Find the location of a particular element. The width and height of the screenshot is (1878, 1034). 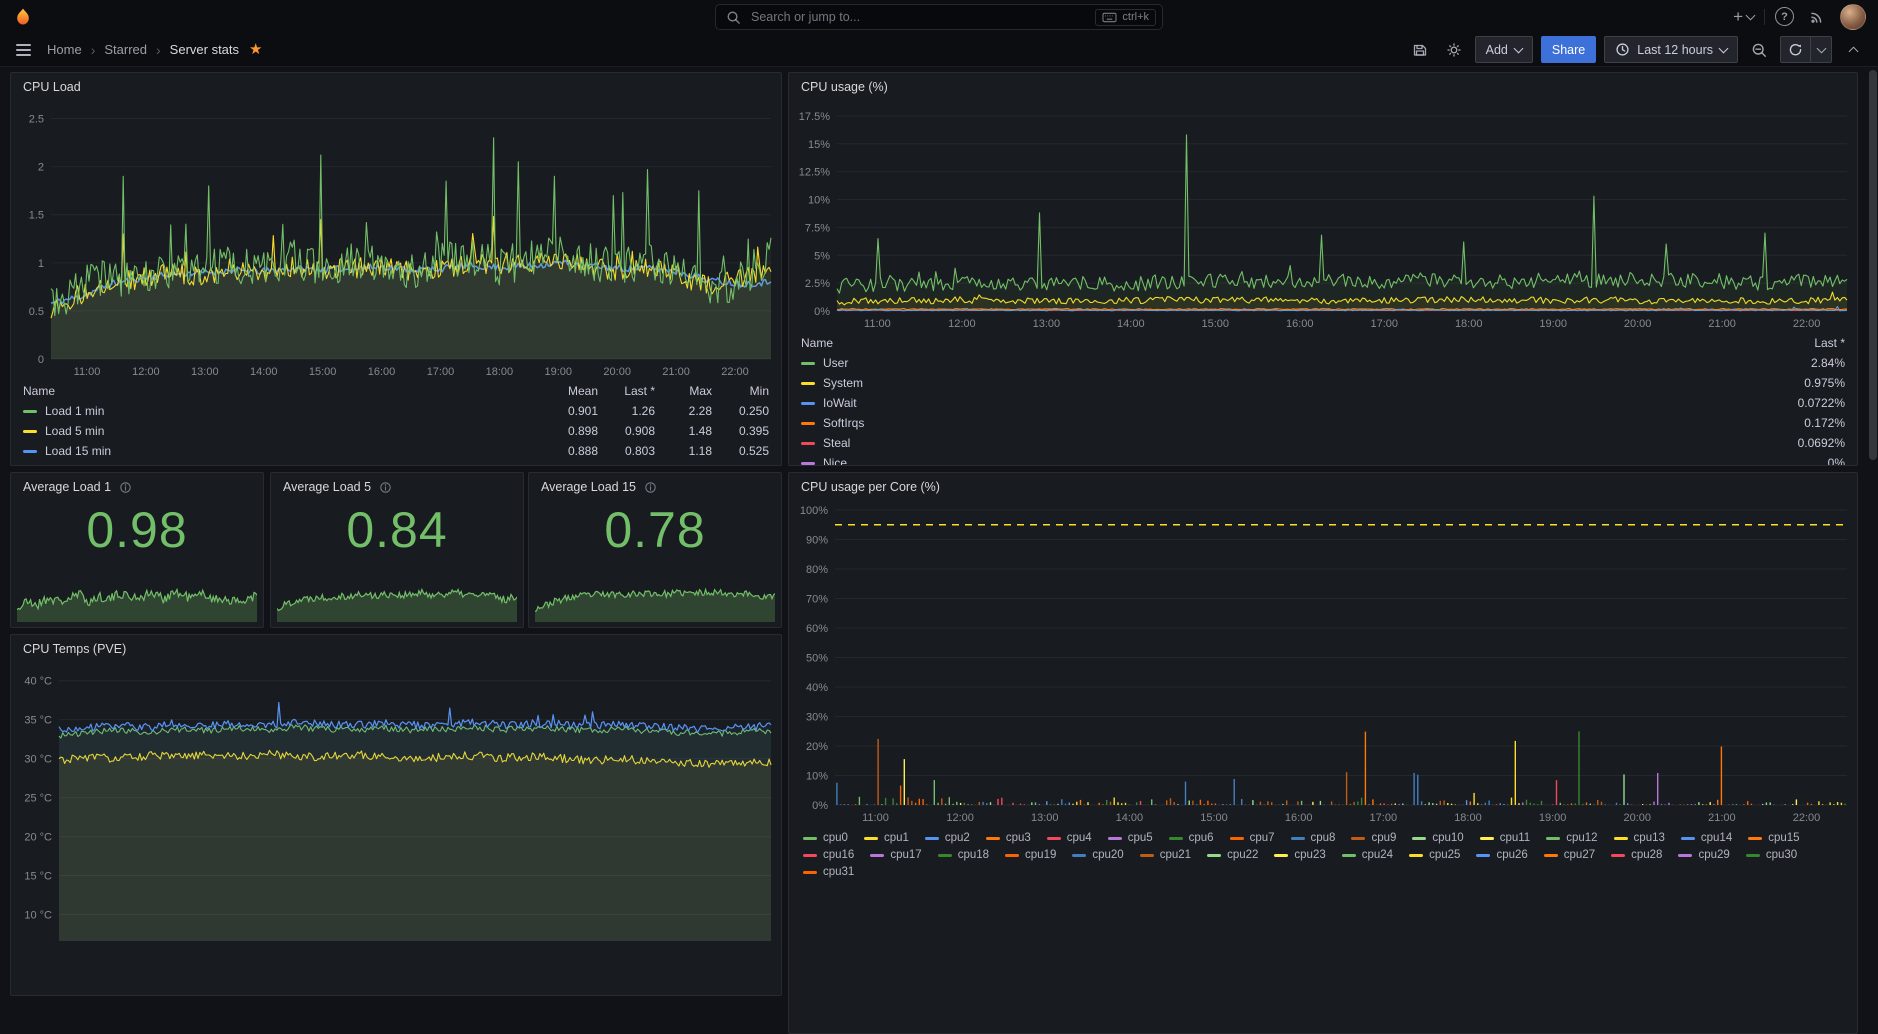

x-tick-label: 12:00 is located at coordinates (962, 324).